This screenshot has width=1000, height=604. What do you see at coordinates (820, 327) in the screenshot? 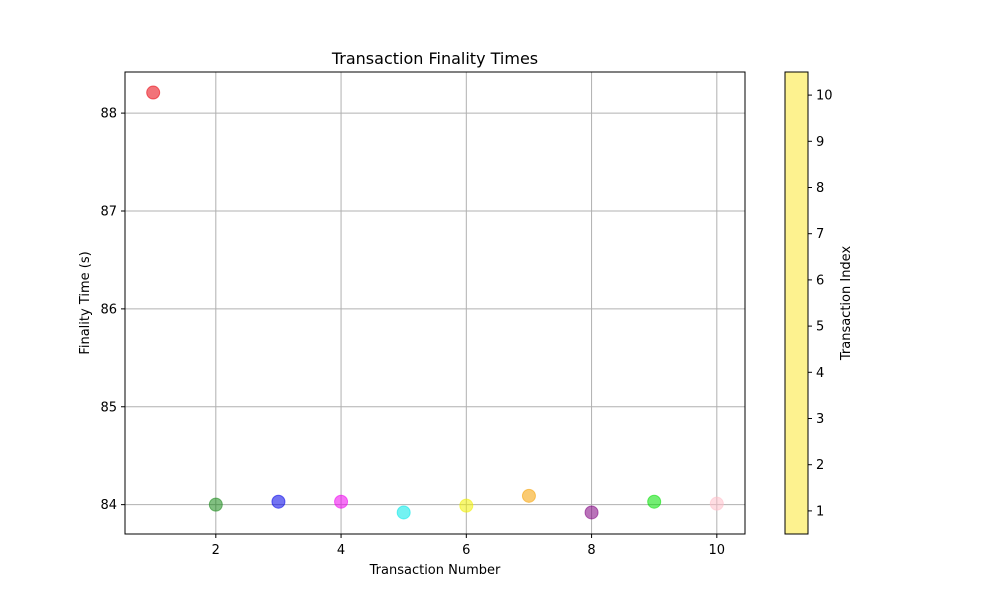
I see `colorbar-tick-label: 5` at bounding box center [820, 327].